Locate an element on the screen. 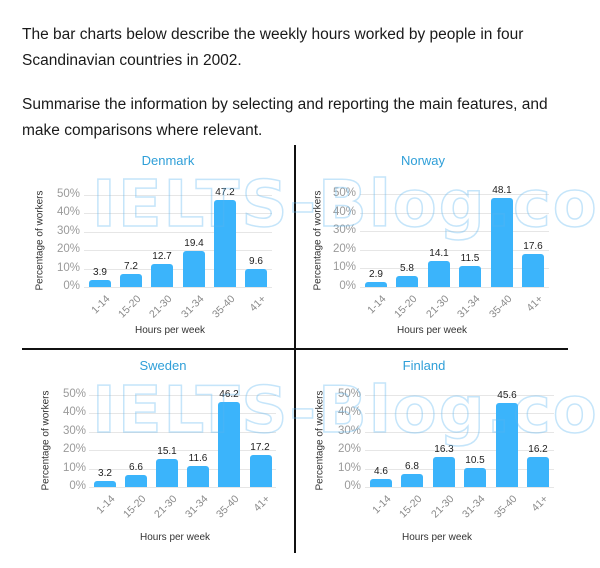  chart-title-sweden: Sweden is located at coordinates (163, 365).